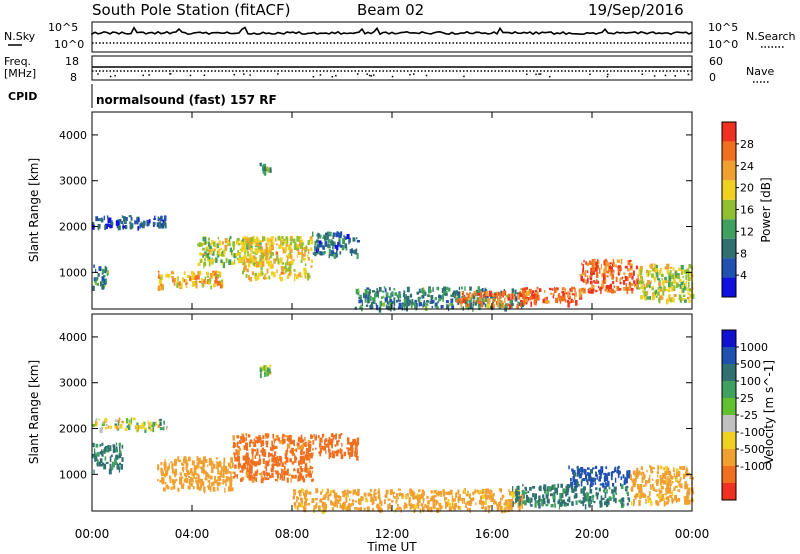  Describe the element at coordinates (73, 181) in the screenshot. I see `power-ytick-label-2: 3000` at that location.